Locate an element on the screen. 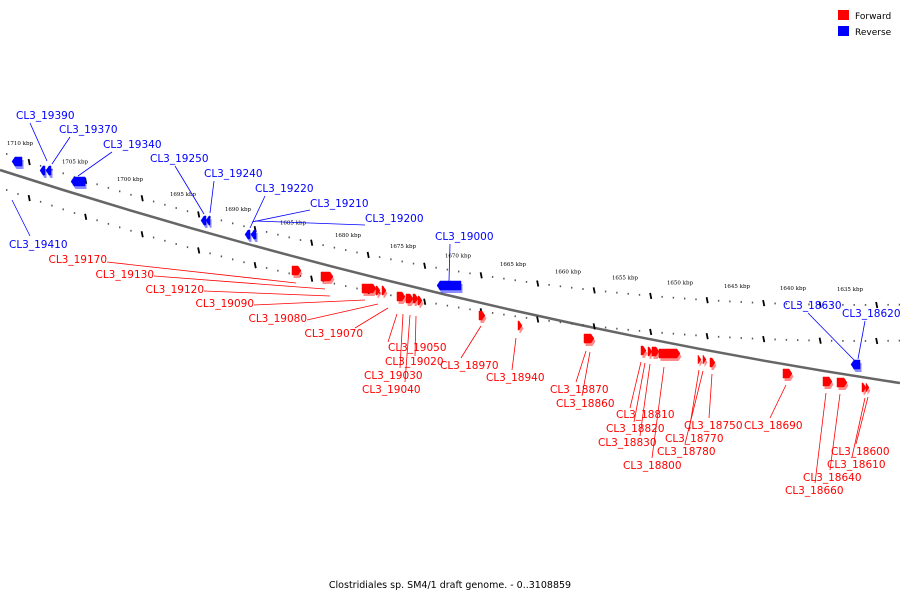  gene-label-cl3-19020: CL3_19020 is located at coordinates (414, 362).